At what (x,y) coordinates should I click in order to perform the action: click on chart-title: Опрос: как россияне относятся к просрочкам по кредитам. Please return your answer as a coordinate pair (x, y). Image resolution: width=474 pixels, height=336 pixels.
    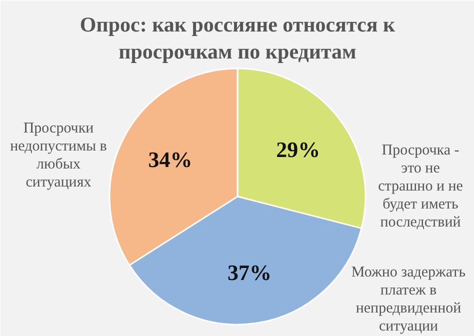
    Looking at the image, I should click on (238, 38).